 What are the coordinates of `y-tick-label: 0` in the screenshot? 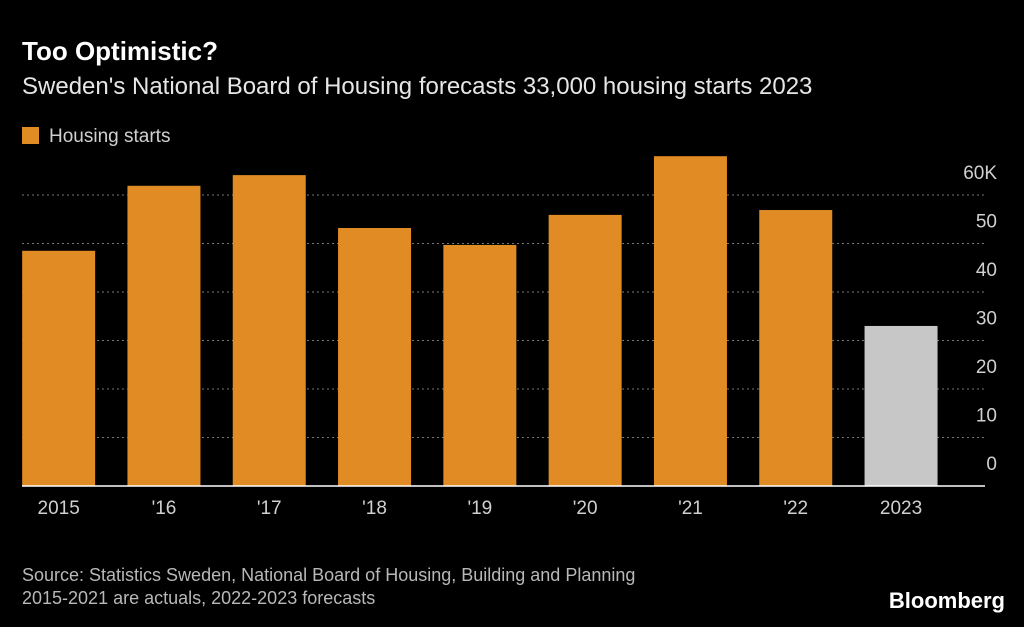 It's located at (991, 464).